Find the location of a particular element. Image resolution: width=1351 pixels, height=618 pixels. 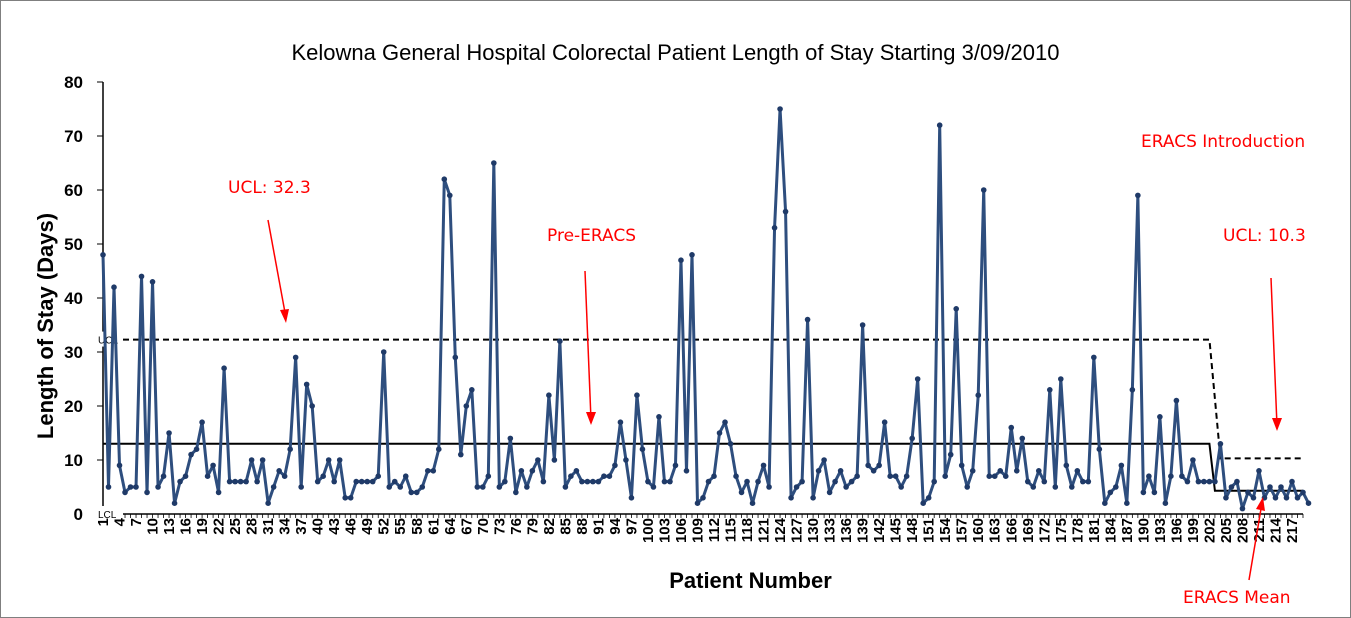

arrow-ucl-post is located at coordinates (1276, 354).